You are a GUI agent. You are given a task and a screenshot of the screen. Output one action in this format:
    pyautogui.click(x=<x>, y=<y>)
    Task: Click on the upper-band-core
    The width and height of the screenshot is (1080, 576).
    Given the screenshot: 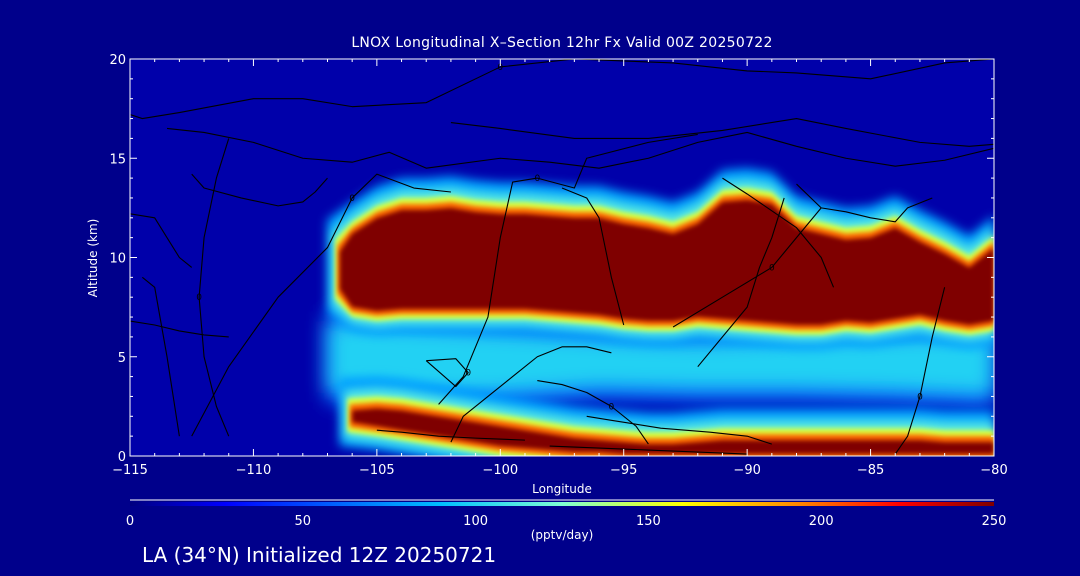 What is the action you would take?
    pyautogui.click(x=666, y=262)
    